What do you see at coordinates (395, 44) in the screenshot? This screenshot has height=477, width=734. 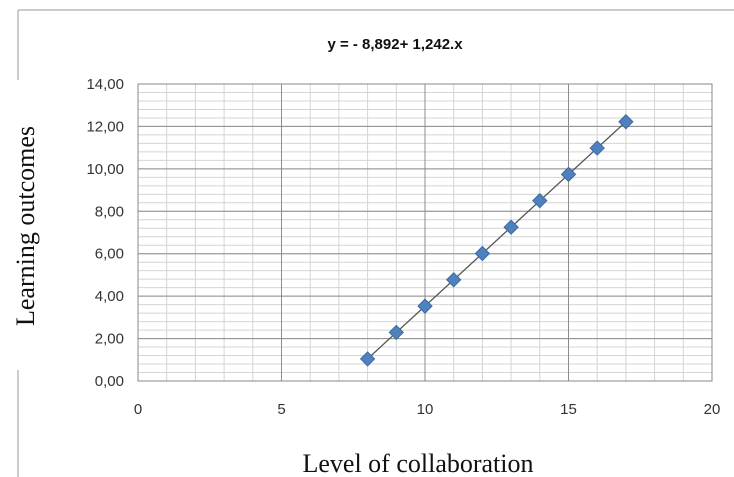 I see `chart-equation: y = - 8,892+ 1,242.x` at bounding box center [395, 44].